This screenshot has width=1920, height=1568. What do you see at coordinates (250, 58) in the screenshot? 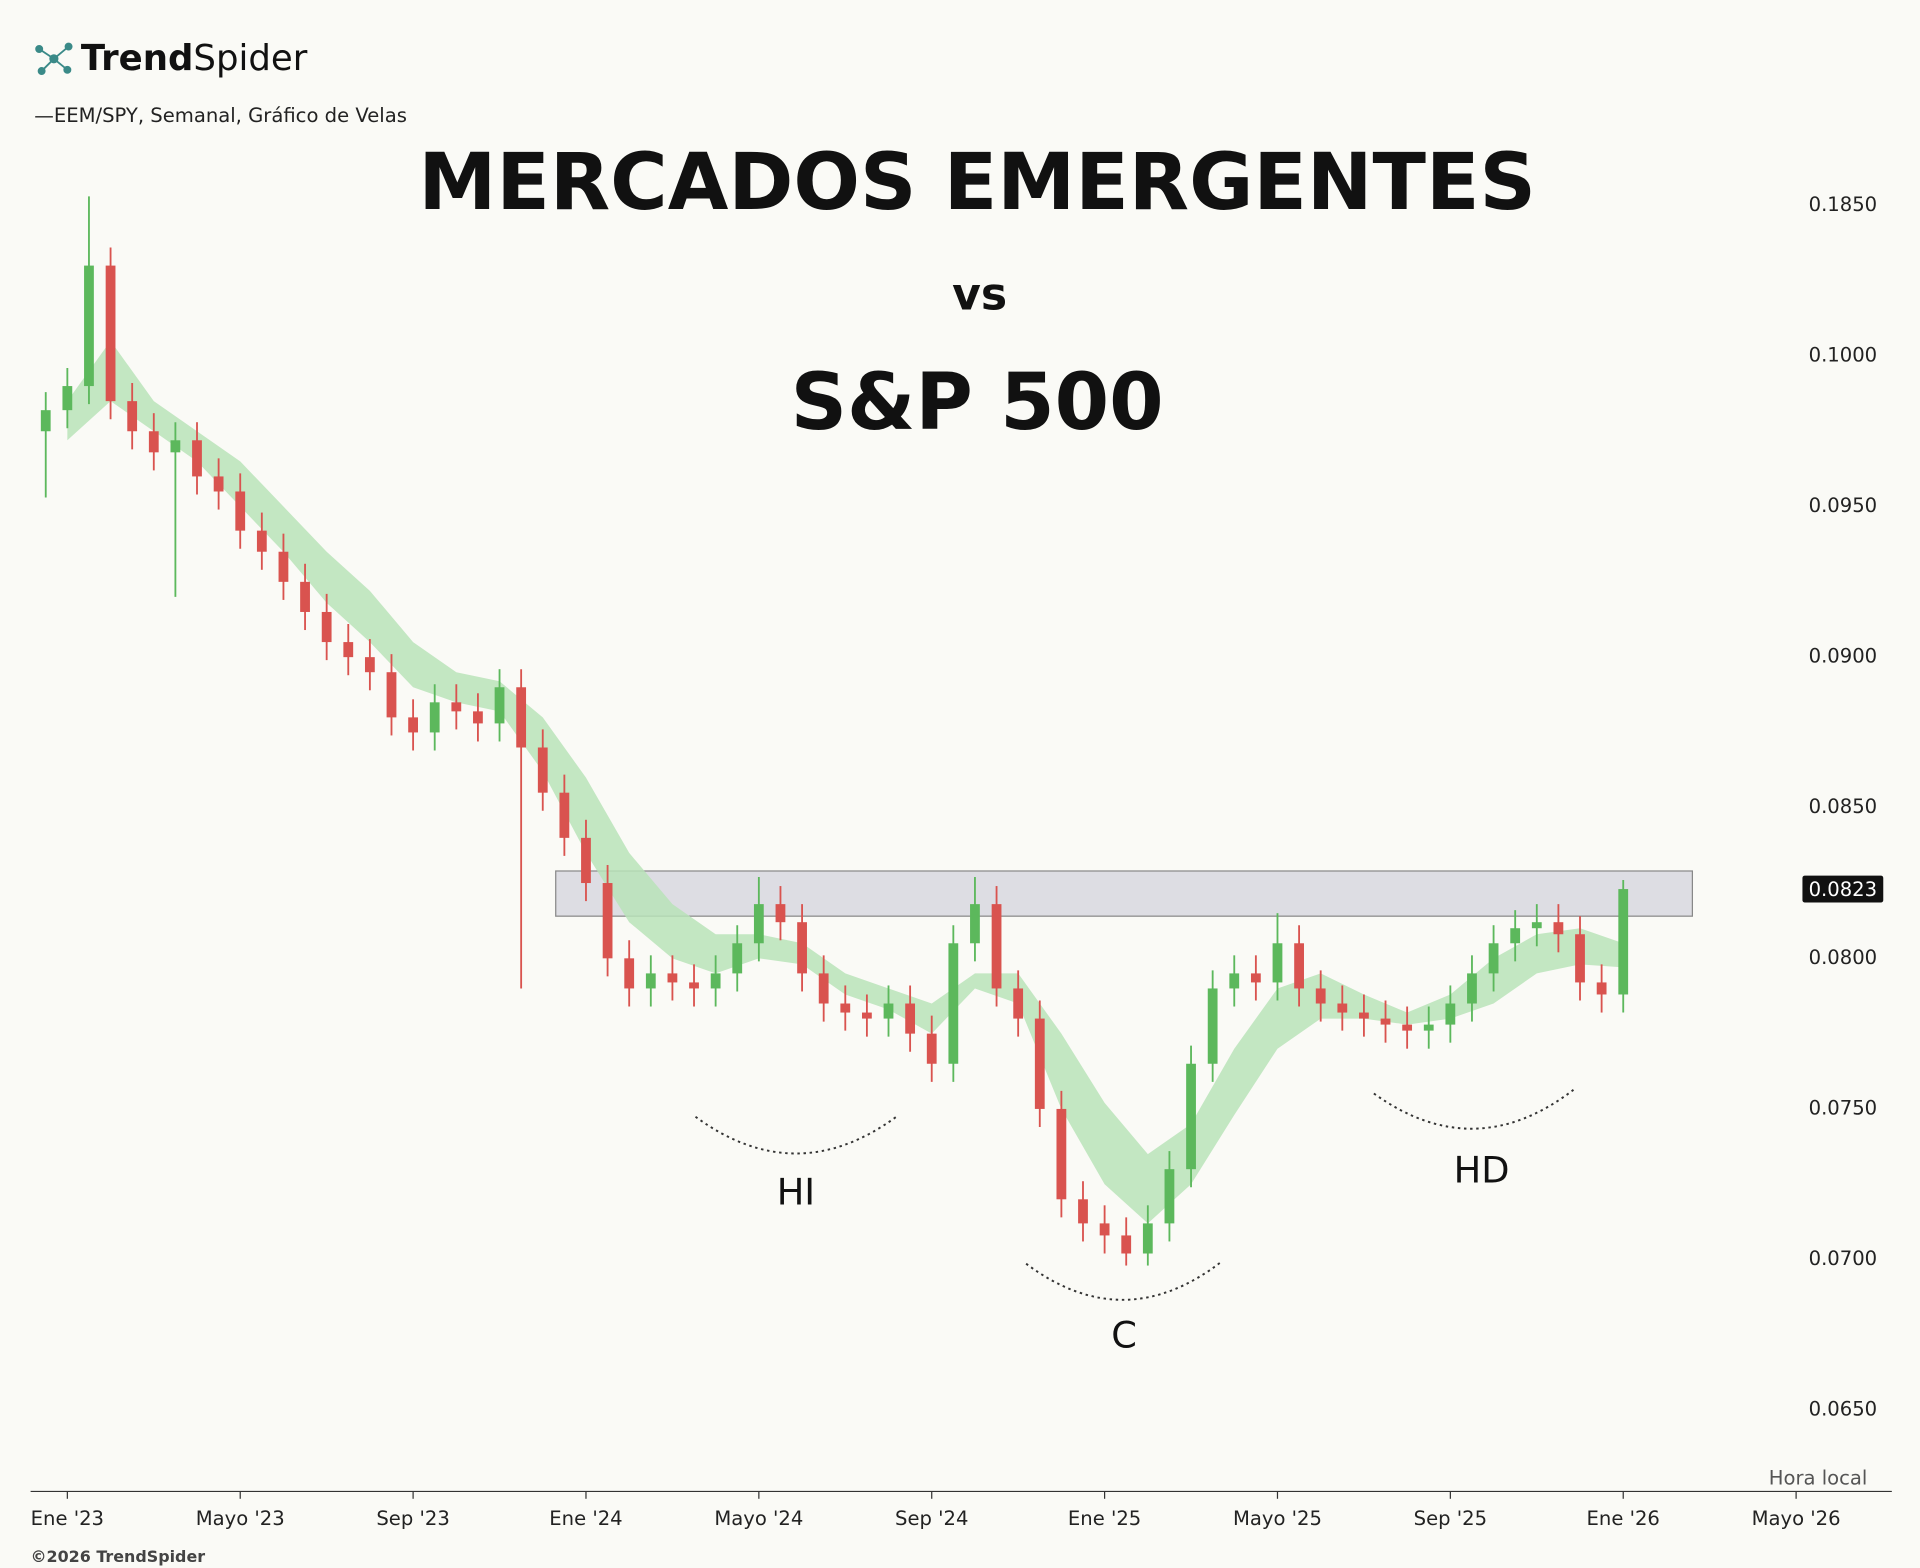
I see `brand-light: Spider` at bounding box center [250, 58].